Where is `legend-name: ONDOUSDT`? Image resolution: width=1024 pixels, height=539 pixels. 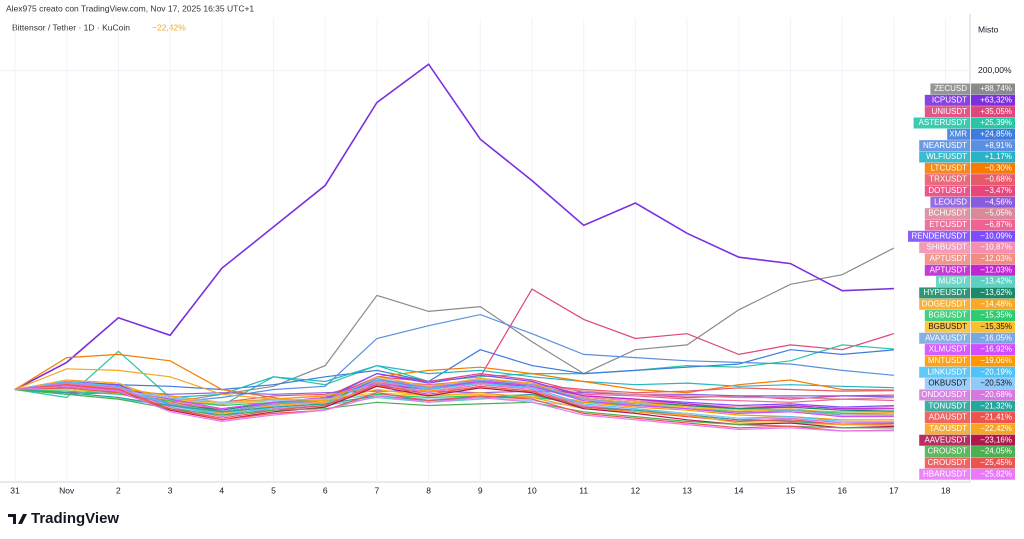 legend-name: ONDOUSDT is located at coordinates (944, 394).